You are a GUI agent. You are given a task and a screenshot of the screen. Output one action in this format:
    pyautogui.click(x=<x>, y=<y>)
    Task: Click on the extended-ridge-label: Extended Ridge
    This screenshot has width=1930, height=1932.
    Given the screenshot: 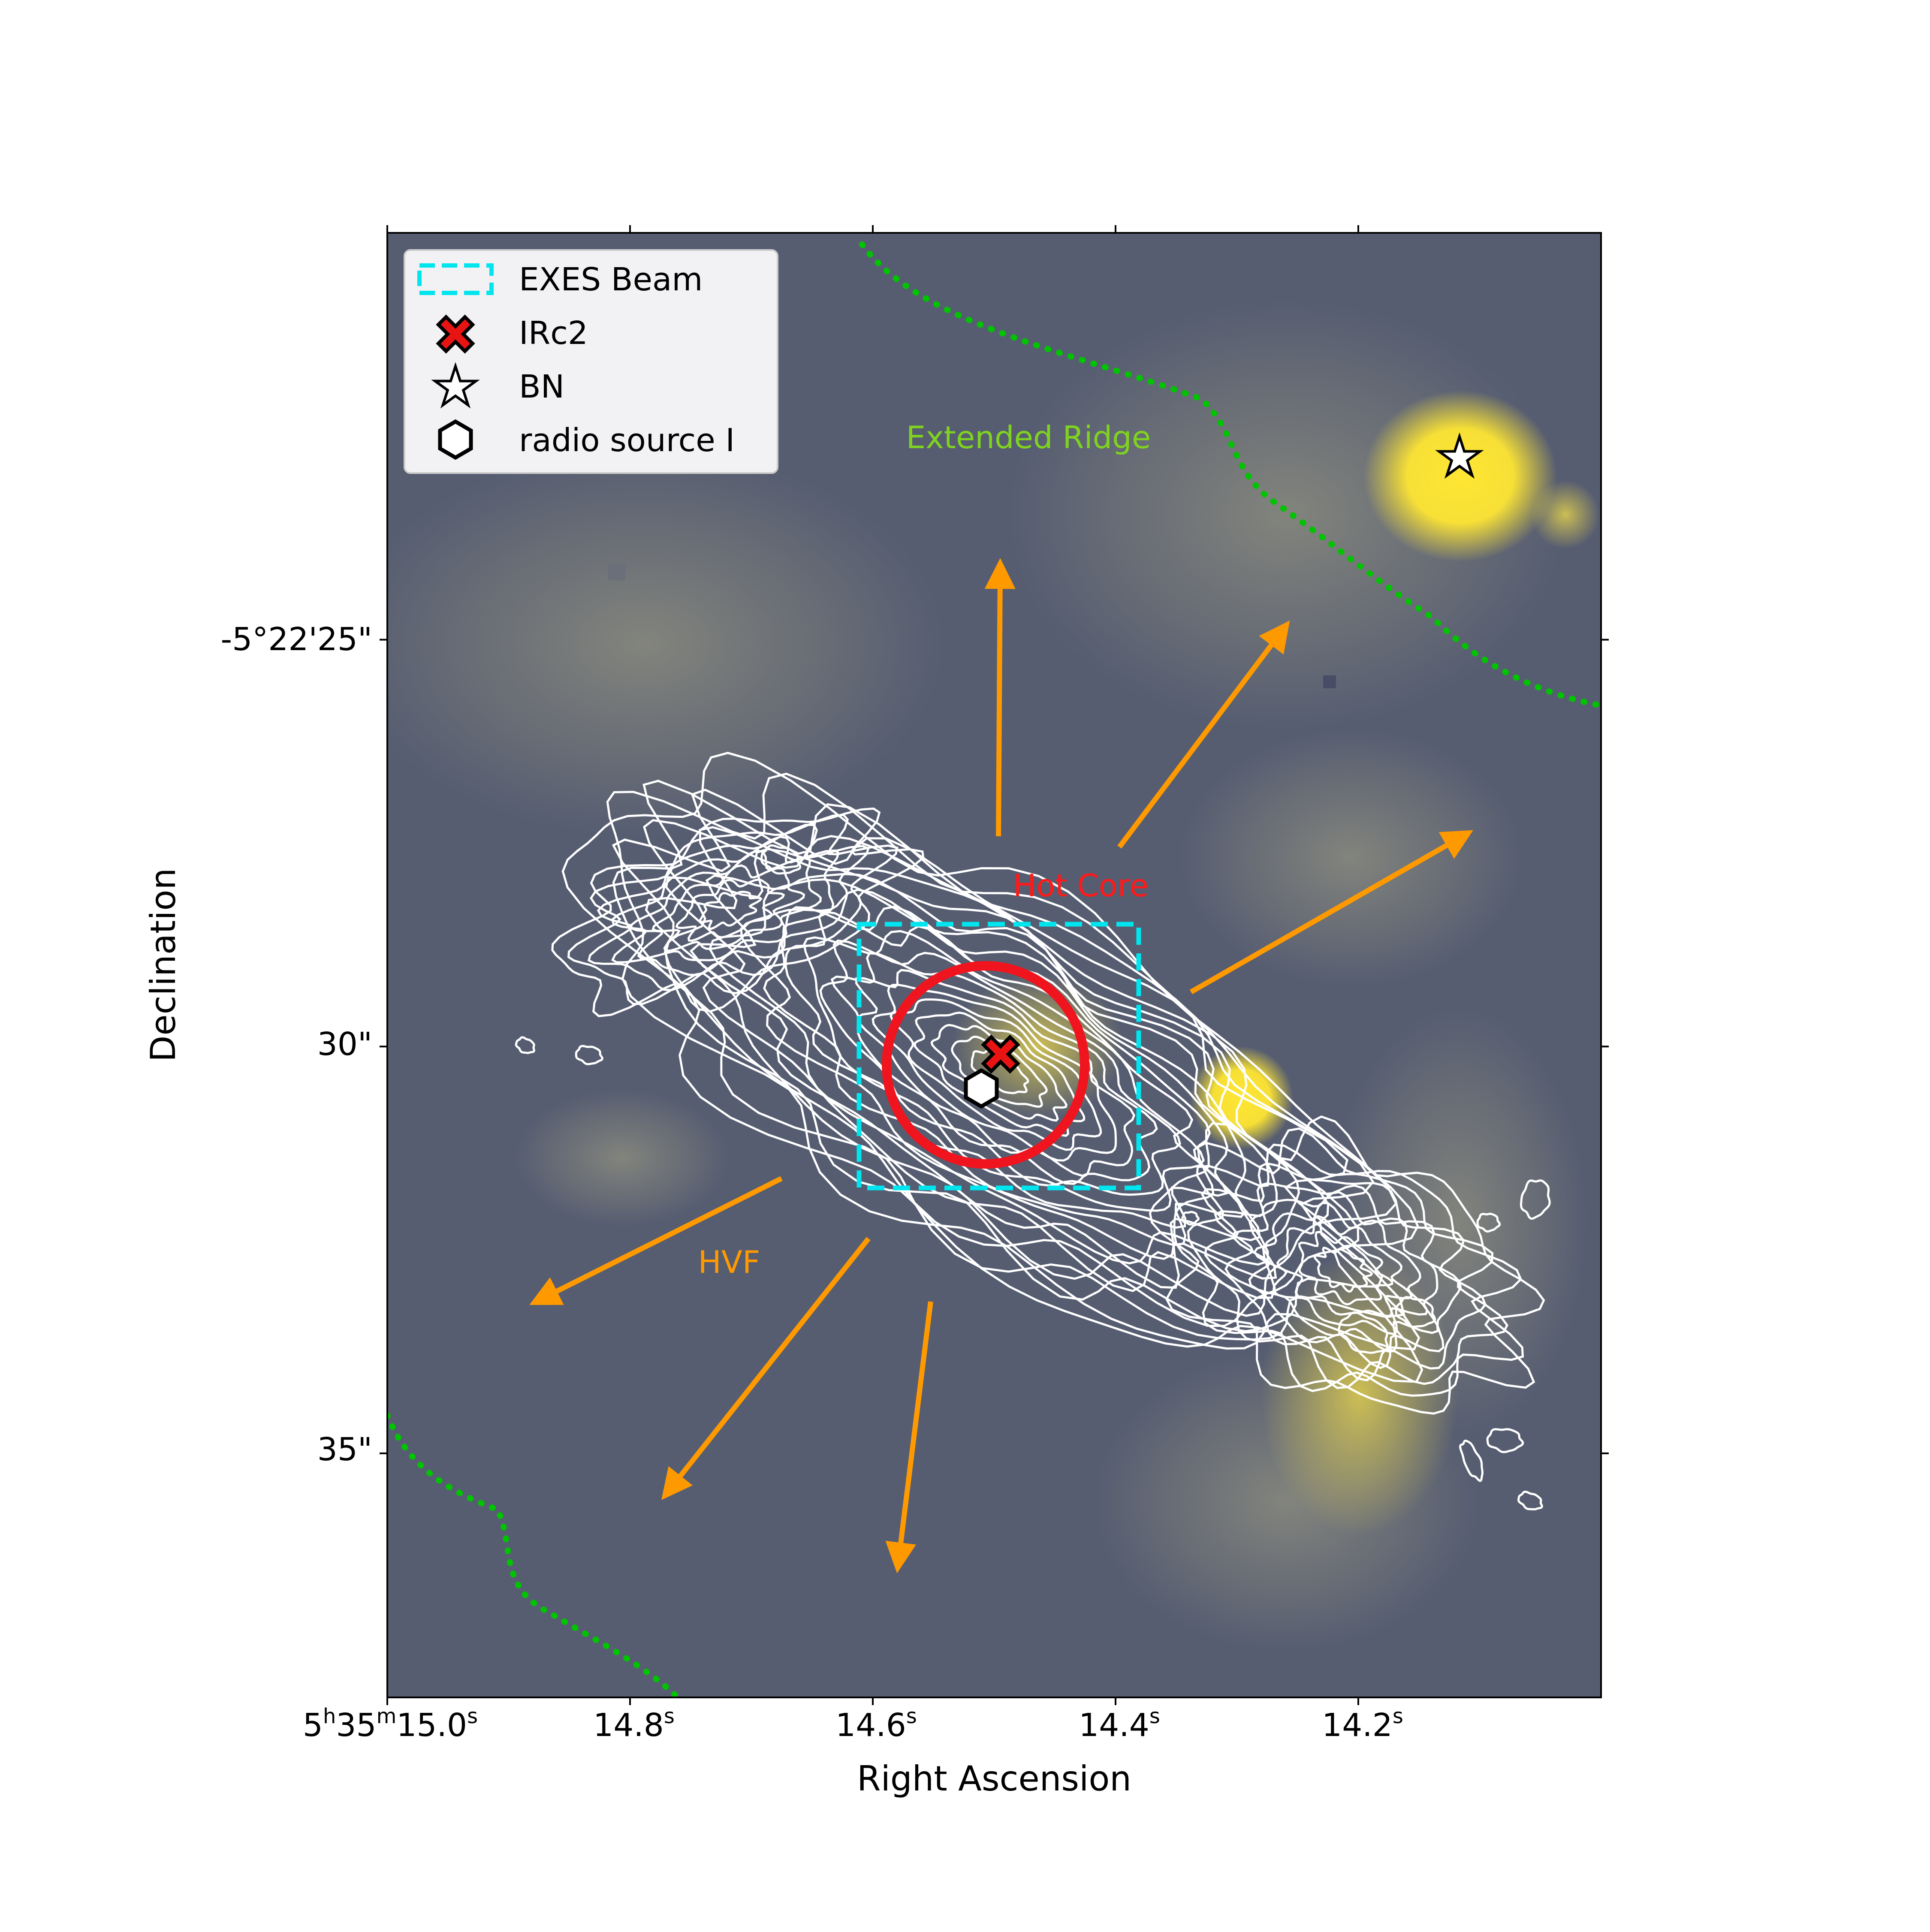 What is the action you would take?
    pyautogui.click(x=1028, y=437)
    